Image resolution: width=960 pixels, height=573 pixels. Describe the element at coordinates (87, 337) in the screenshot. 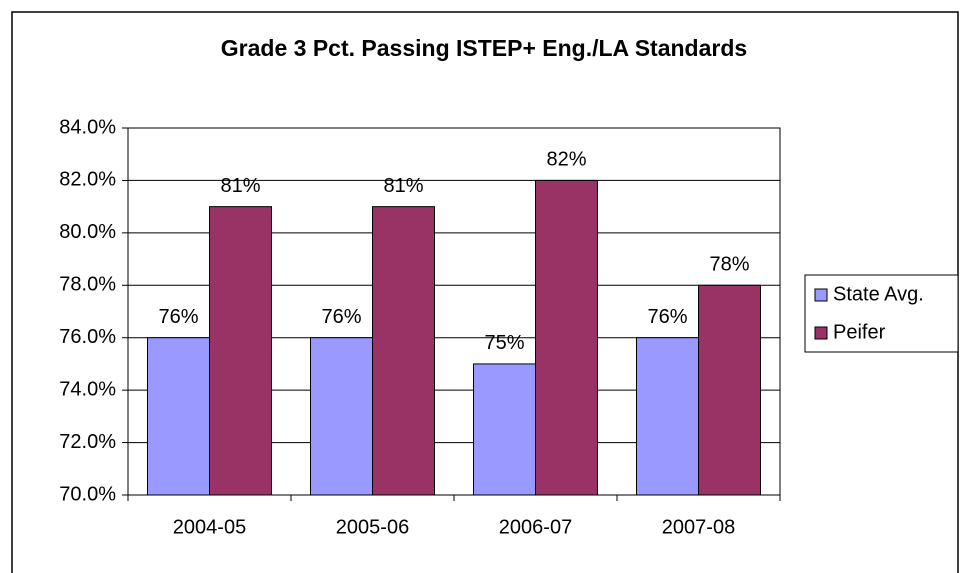

I see `y-tick-label: 76.0%` at that location.